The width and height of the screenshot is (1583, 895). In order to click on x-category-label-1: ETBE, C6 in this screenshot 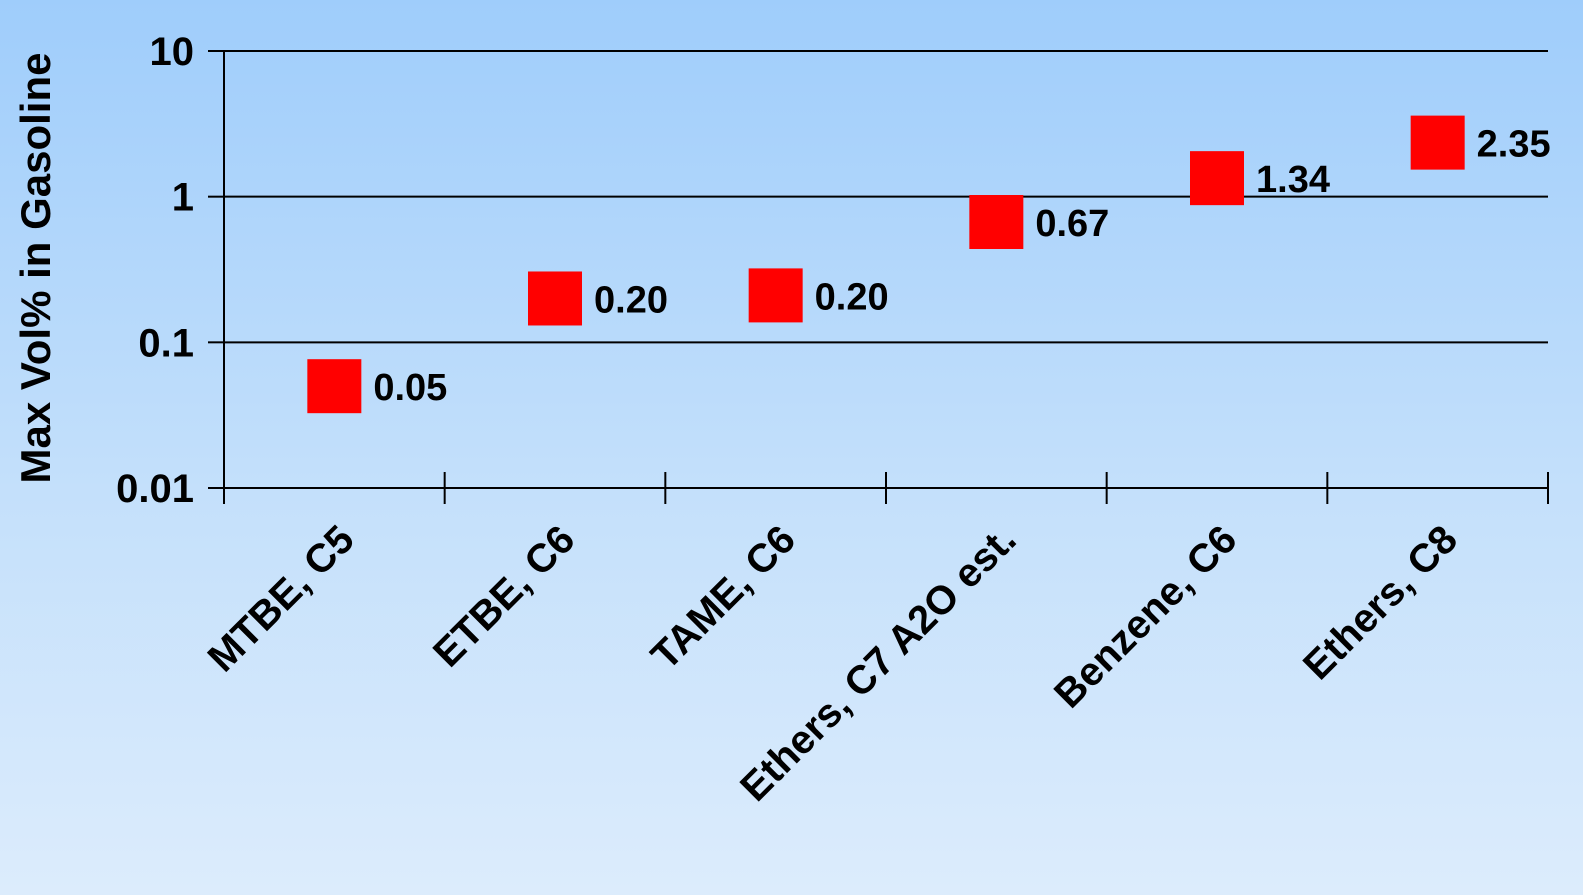, I will do `click(504, 596)`.